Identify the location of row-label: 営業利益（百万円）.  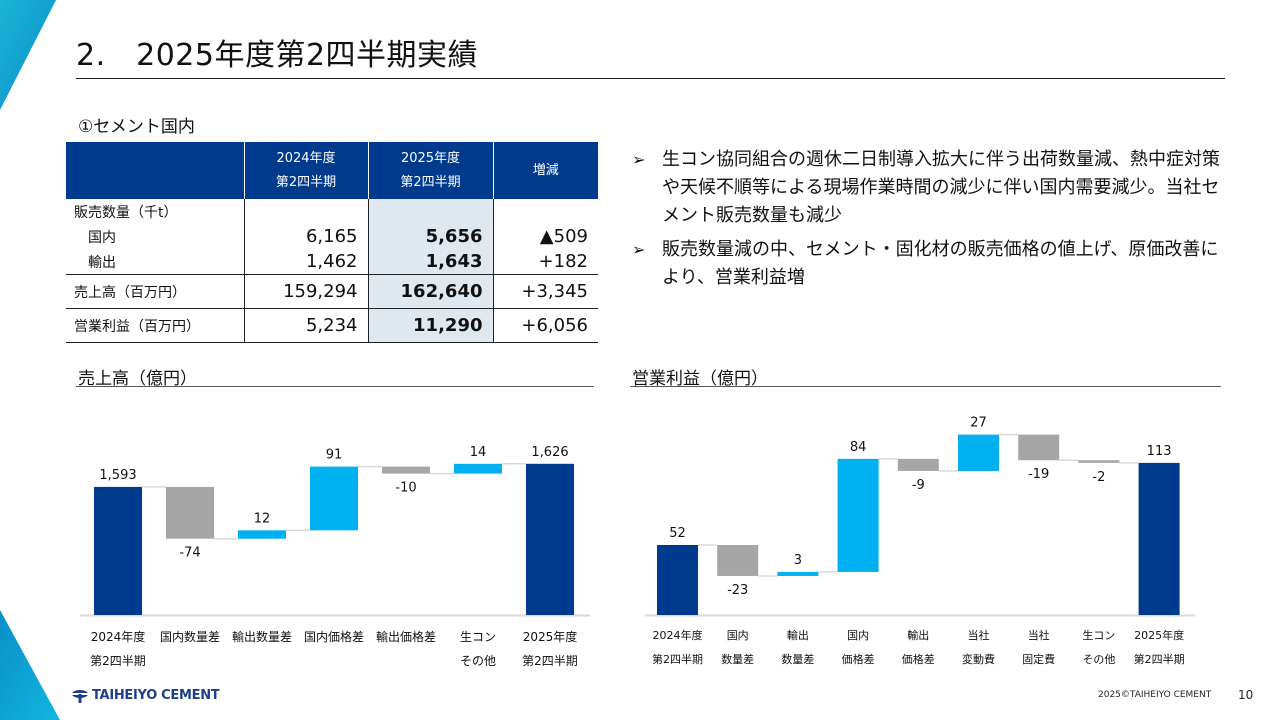
(155, 325).